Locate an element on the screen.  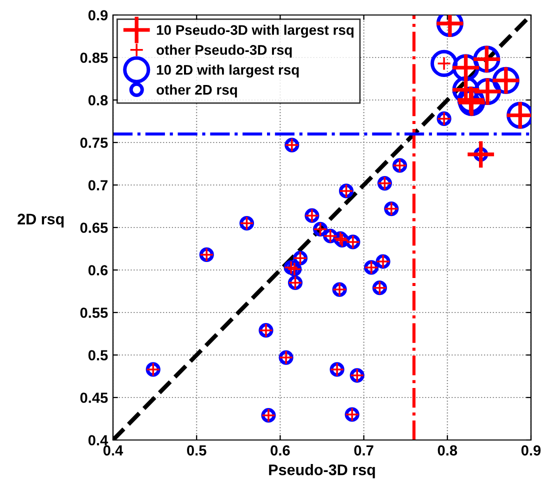
y-tick-label: 0.9 is located at coordinates (98, 15).